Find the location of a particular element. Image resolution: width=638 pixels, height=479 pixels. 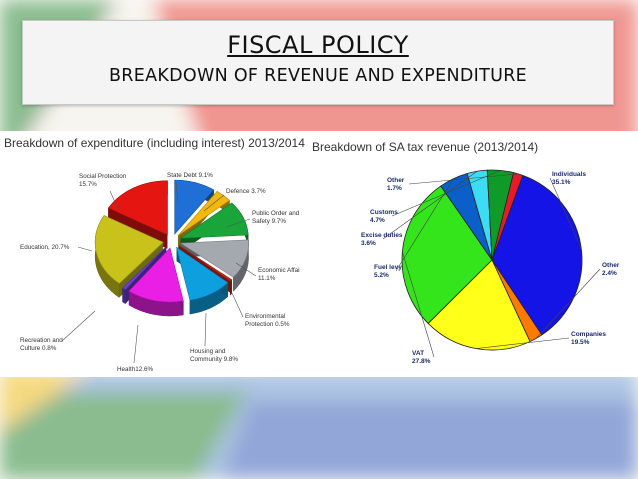

revenue-label-other-1-7-line1: Other is located at coordinates (396, 180).